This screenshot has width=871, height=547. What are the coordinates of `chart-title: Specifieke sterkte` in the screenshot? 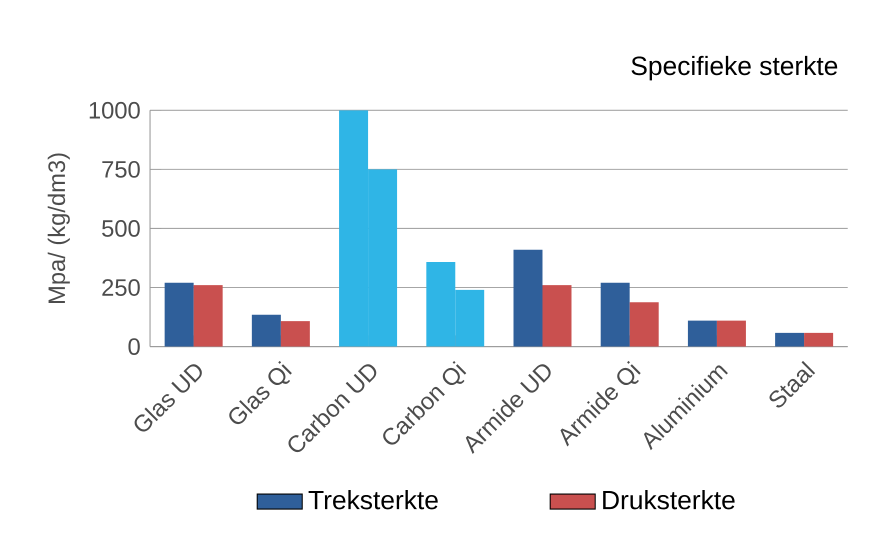 It's located at (735, 68).